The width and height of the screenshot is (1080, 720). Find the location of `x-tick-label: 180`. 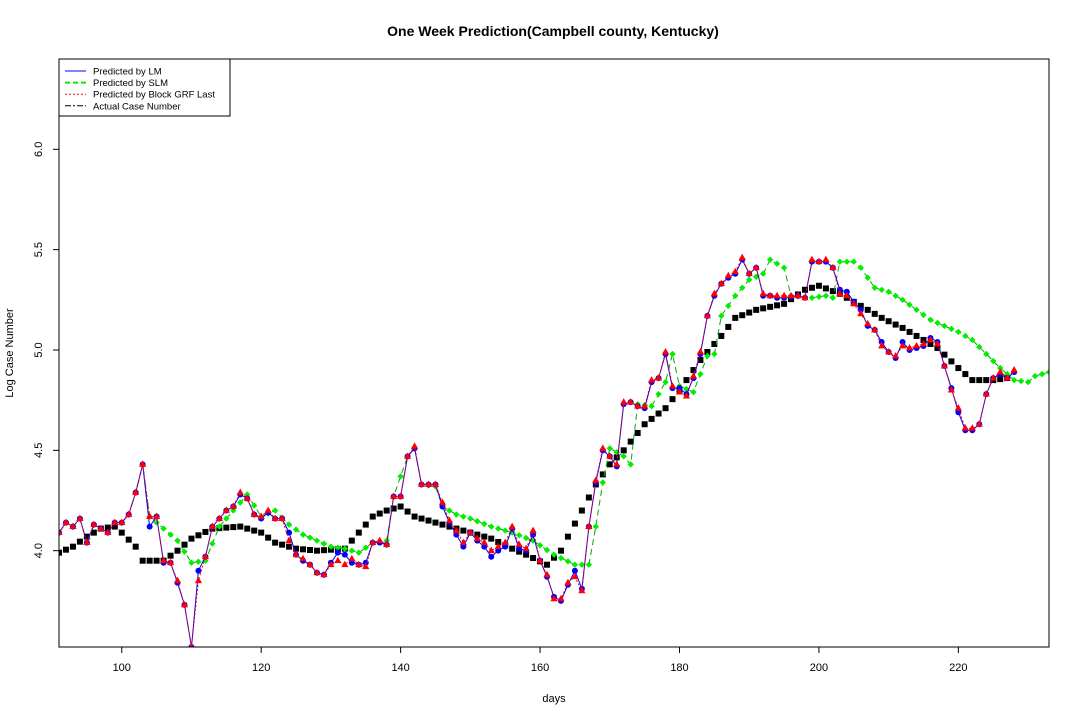

x-tick-label: 180 is located at coordinates (679, 668).